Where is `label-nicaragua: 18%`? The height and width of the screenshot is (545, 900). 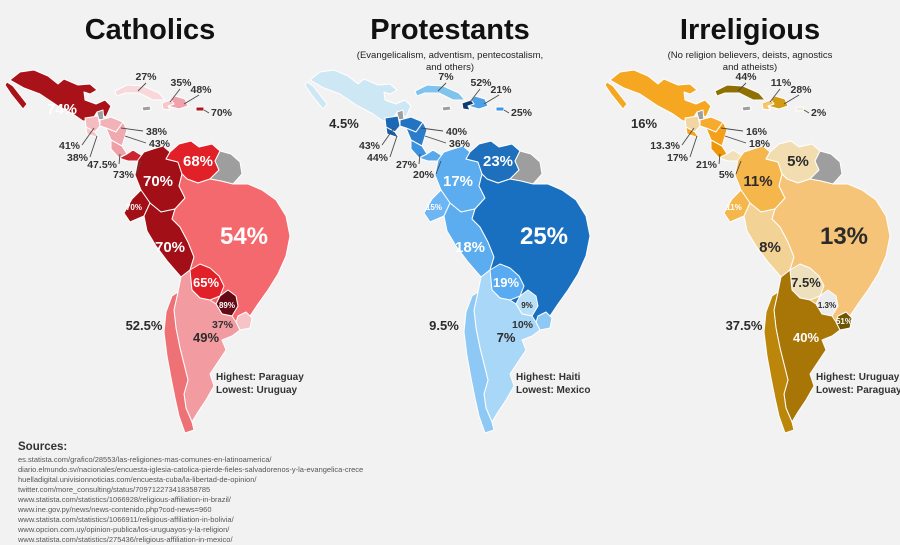
label-nicaragua: 18% is located at coordinates (760, 144).